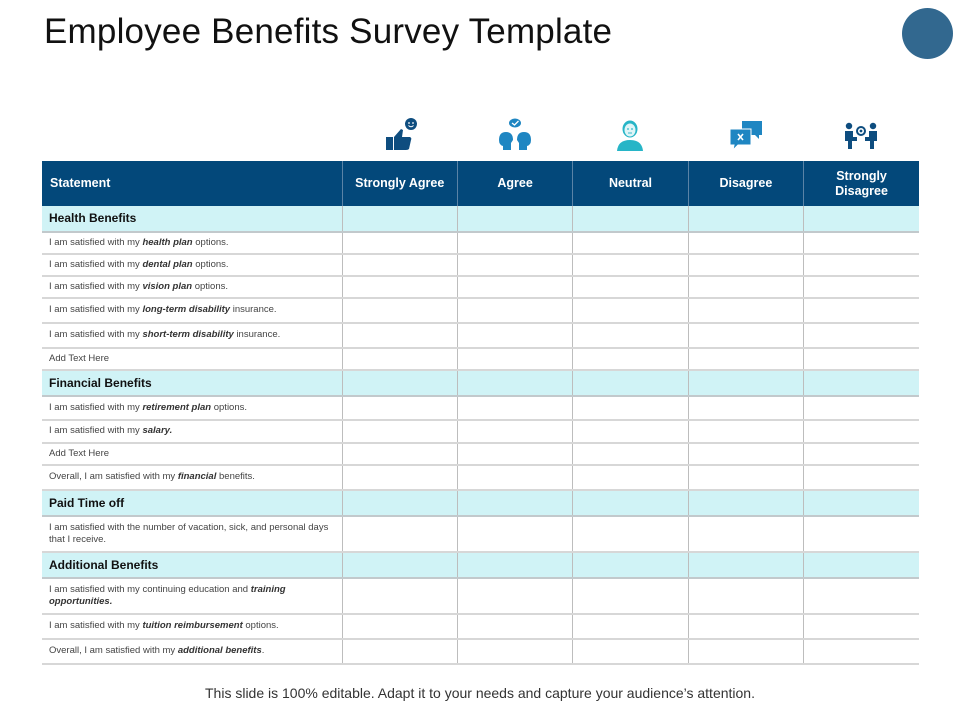 The width and height of the screenshot is (960, 720). Describe the element at coordinates (257, 335) in the screenshot. I see `statement-text-end: insurance.` at that location.